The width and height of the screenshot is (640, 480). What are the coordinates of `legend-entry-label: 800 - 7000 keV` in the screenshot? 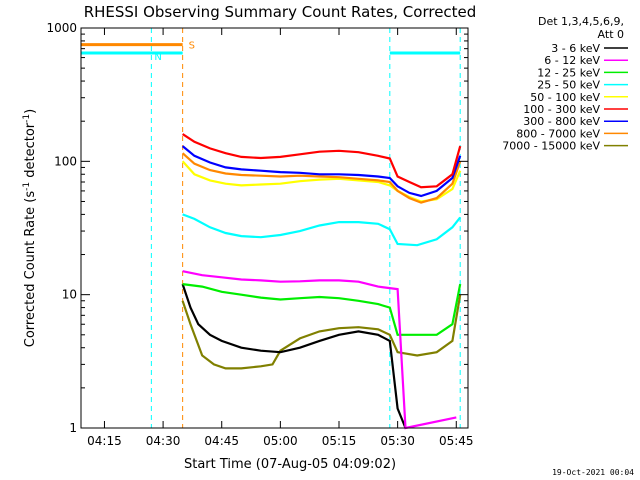 It's located at (558, 133).